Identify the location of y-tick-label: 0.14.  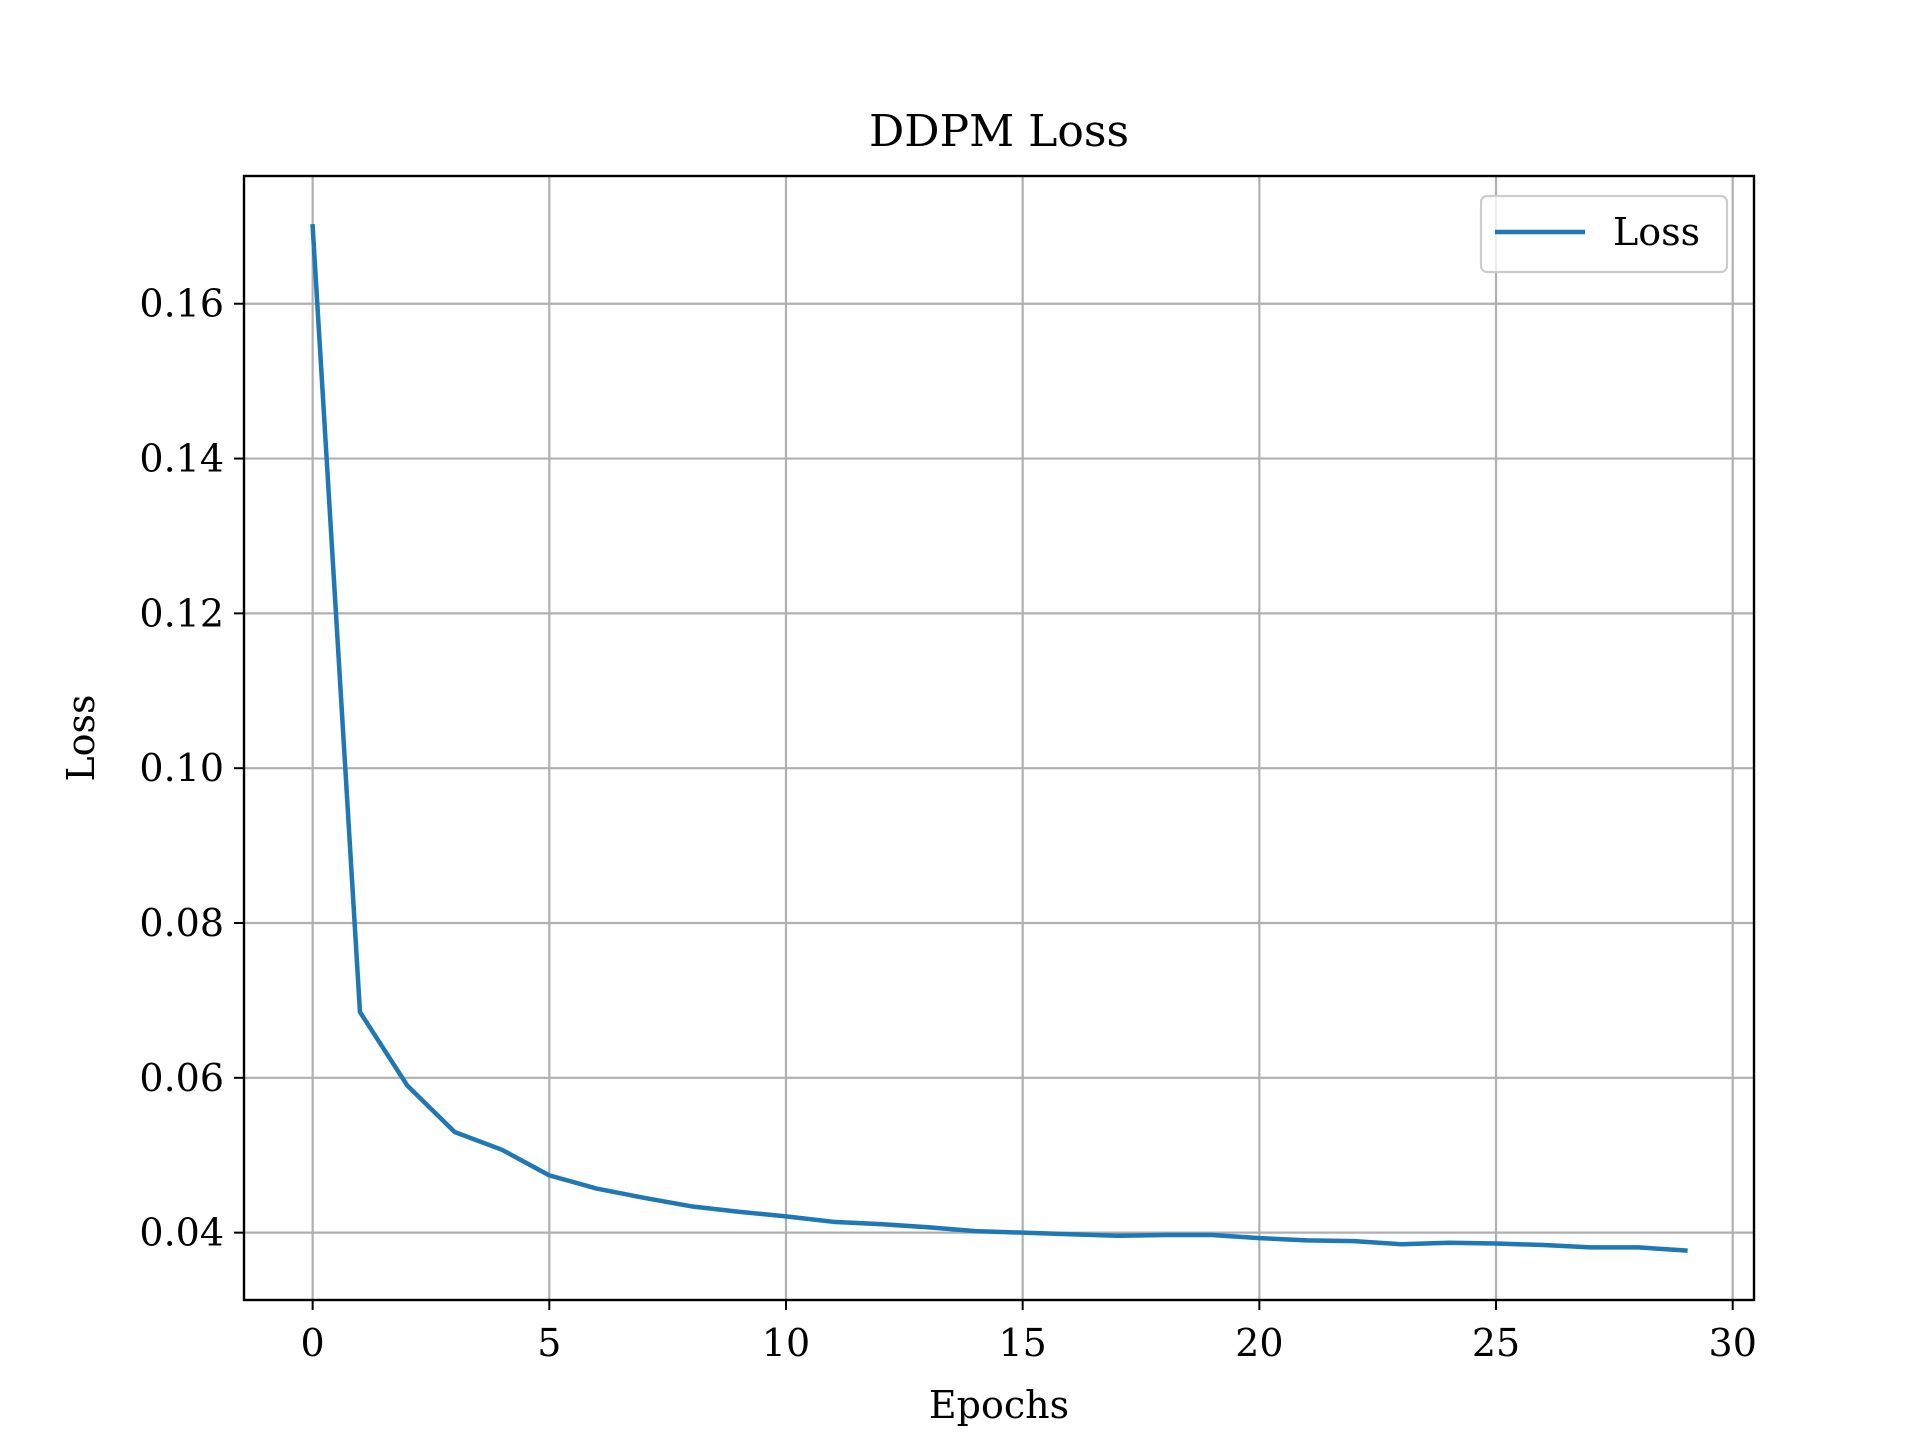
(181, 459).